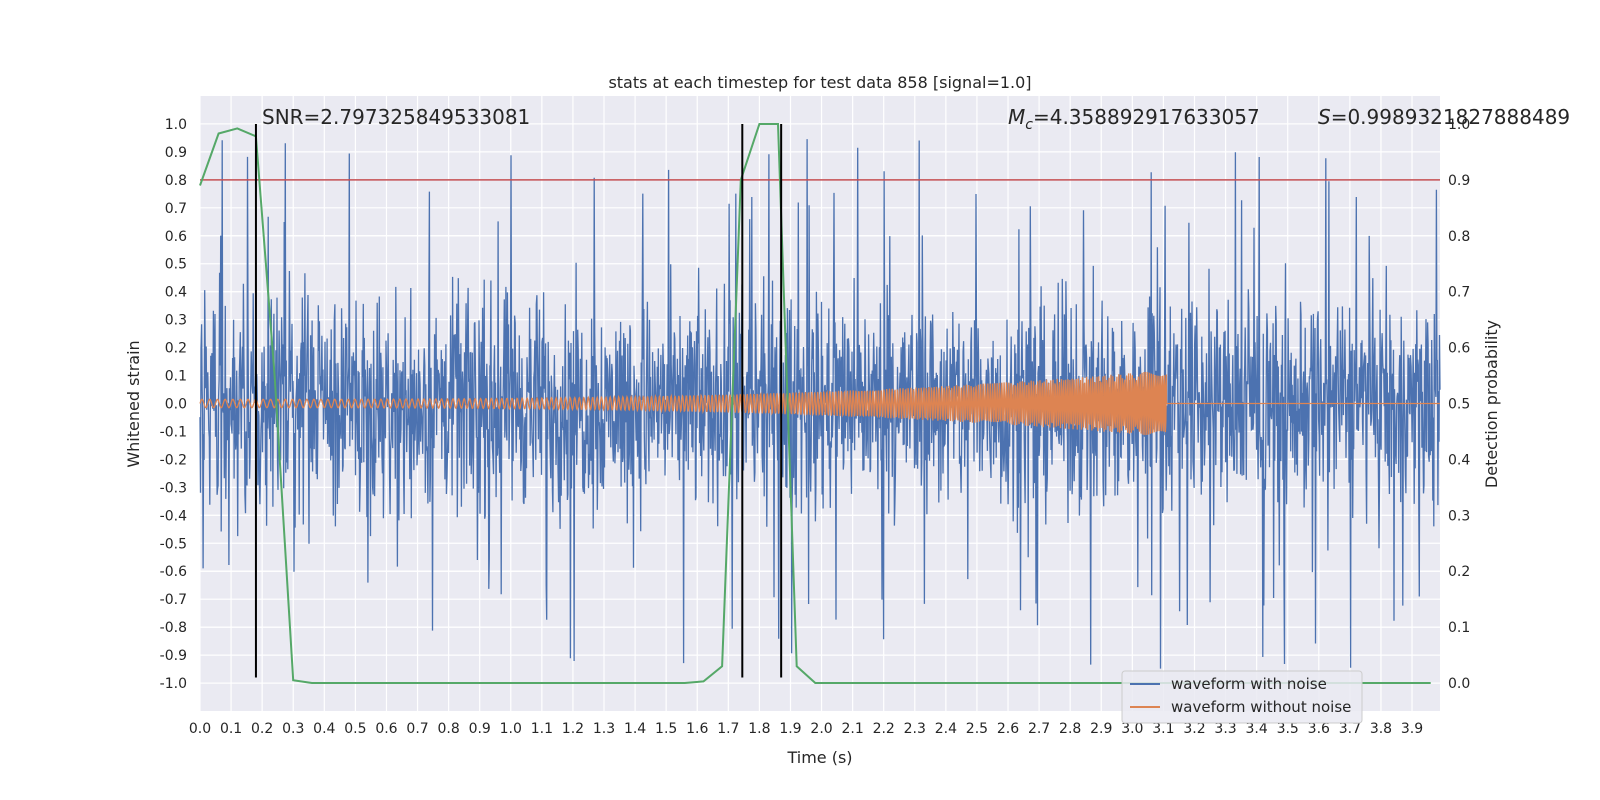 This screenshot has height=800, width=1600. Describe the element at coordinates (1225, 729) in the screenshot. I see `x-tick-label: 3.3` at that location.